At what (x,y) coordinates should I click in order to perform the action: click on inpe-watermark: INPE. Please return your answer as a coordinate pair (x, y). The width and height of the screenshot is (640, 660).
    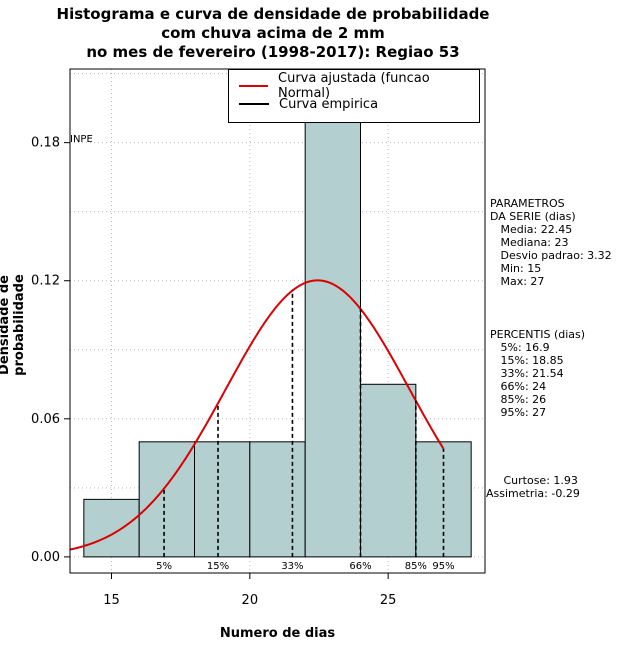
    Looking at the image, I should click on (81, 139).